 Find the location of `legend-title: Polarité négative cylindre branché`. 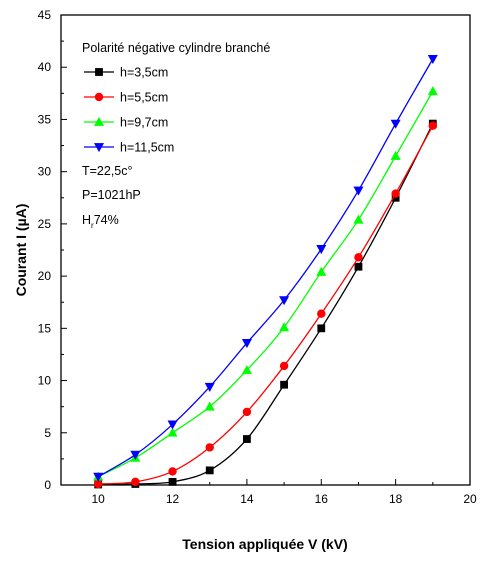

legend-title: Polarité négative cylindre branché is located at coordinates (176, 48).